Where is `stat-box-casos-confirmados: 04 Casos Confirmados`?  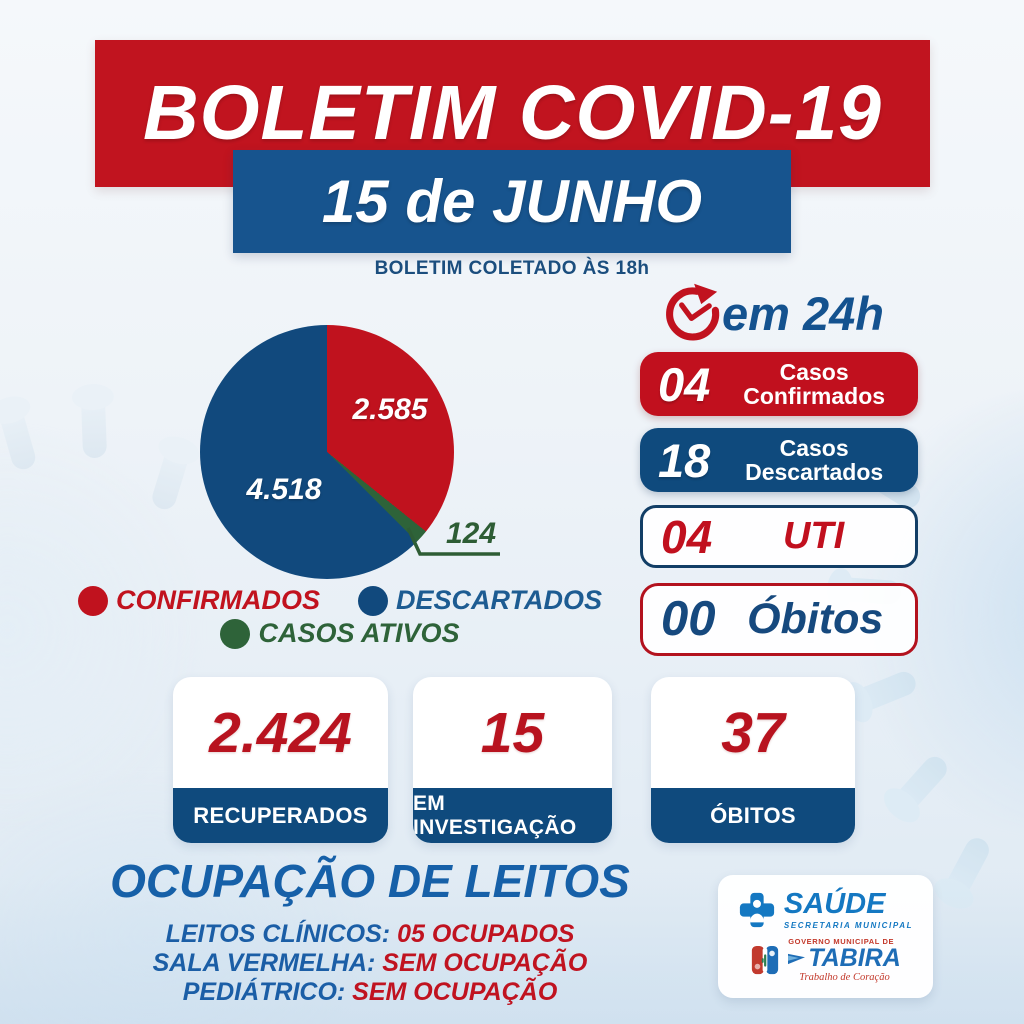
stat-box-casos-confirmados: 04 Casos Confirmados is located at coordinates (779, 384).